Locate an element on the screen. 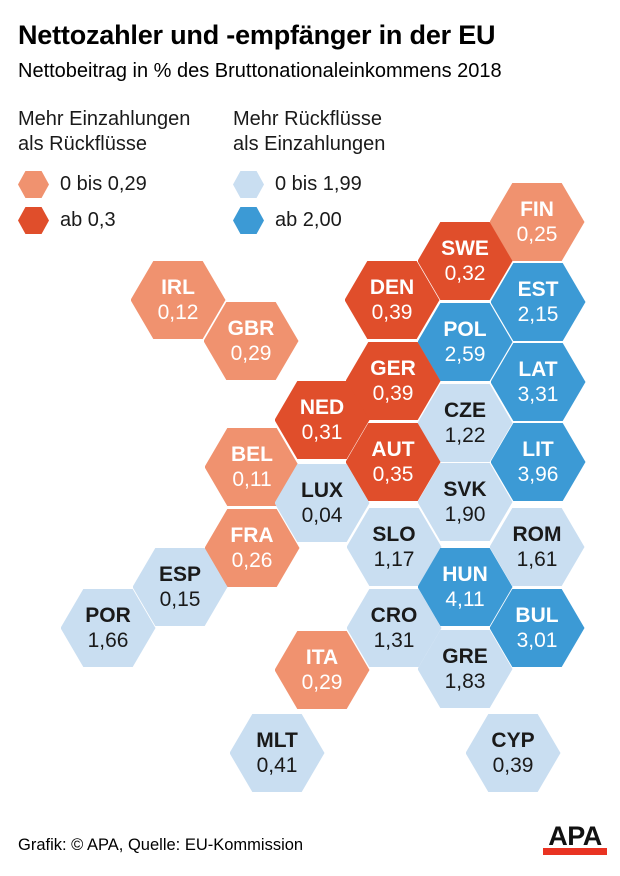 Image resolution: width=620 pixels, height=876 pixels. legend-receivers-rows: 0 bis 1,99 ab 2,00 is located at coordinates (339, 202).